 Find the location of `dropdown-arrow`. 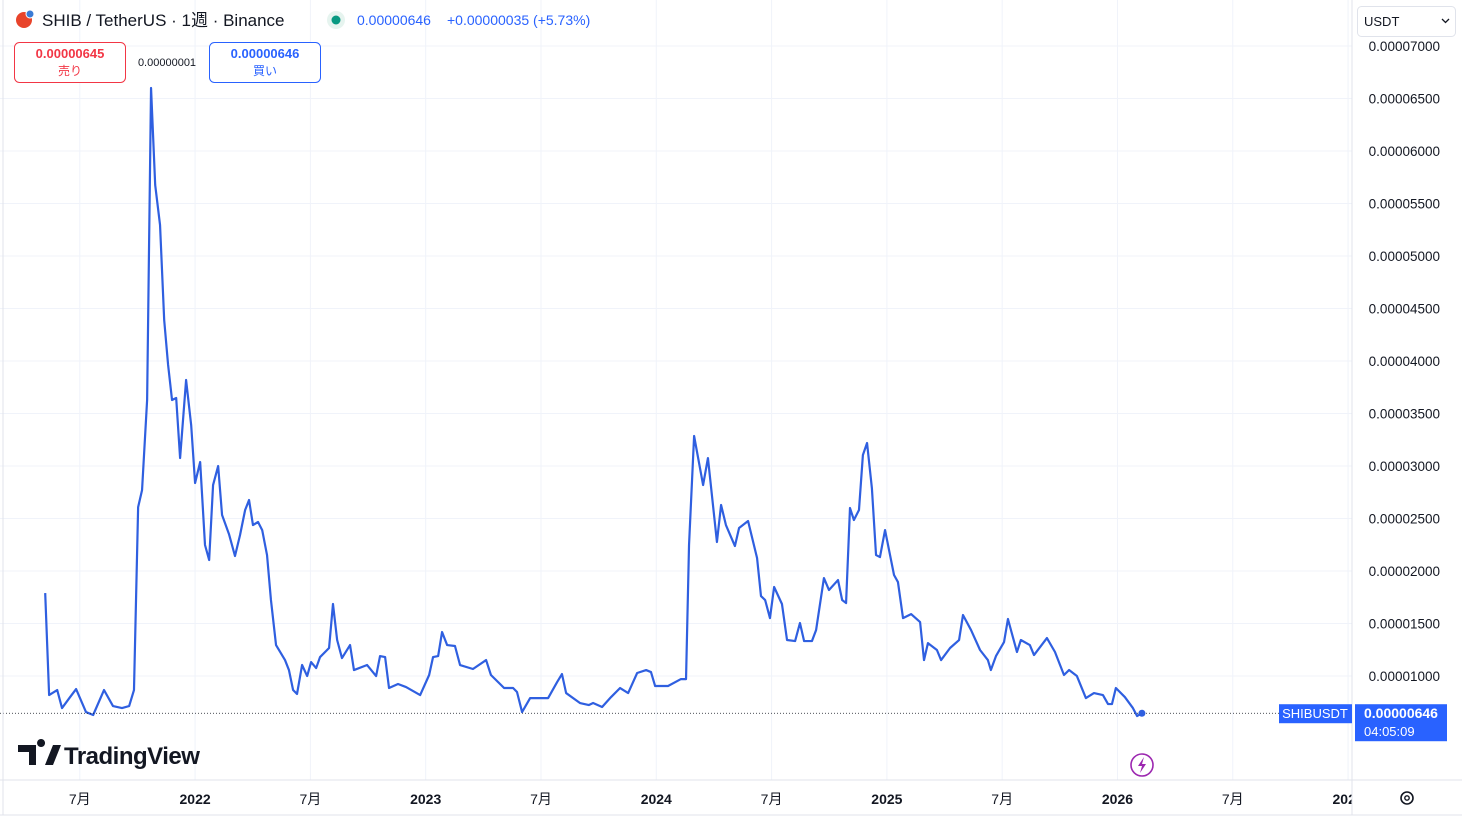

dropdown-arrow is located at coordinates (1445, 21).